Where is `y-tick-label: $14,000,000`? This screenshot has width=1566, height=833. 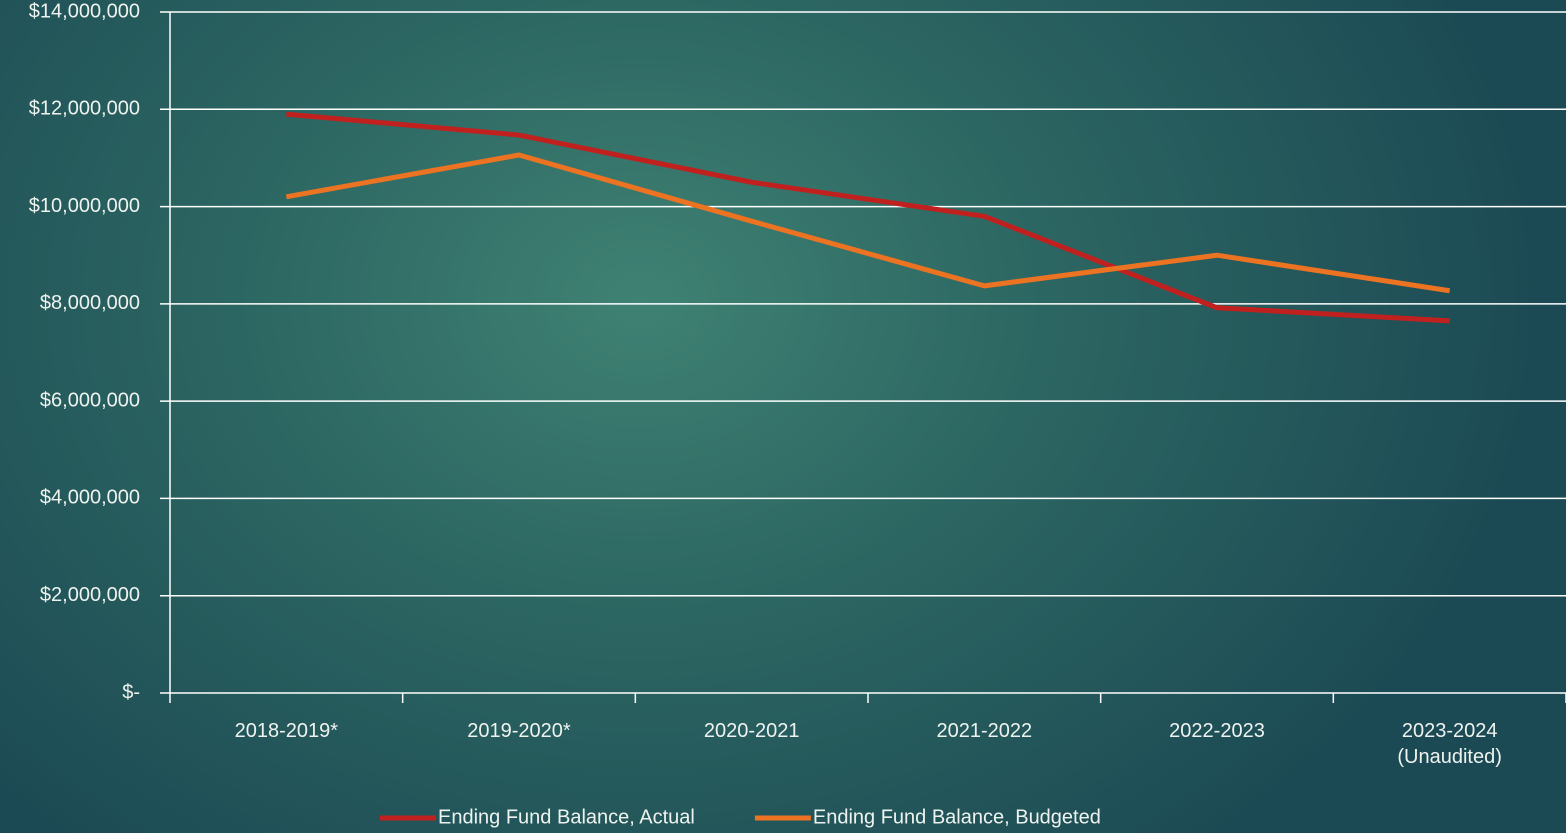 y-tick-label: $14,000,000 is located at coordinates (84, 11).